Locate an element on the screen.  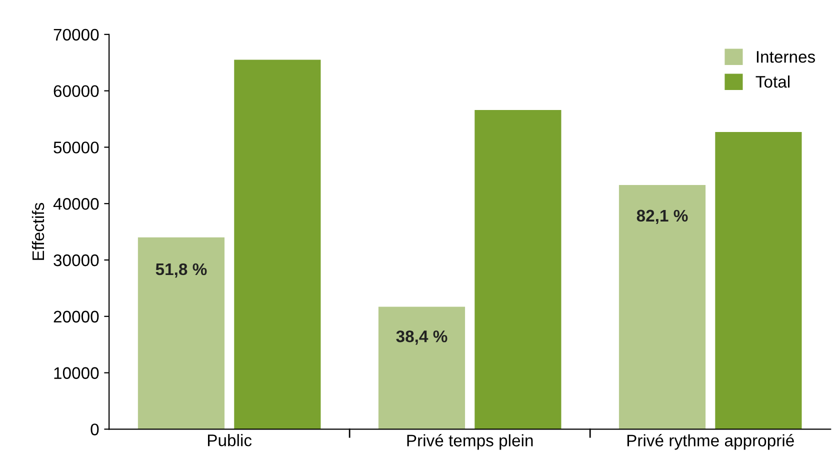
x-tick-label: Privé rythme approprié is located at coordinates (710, 442).